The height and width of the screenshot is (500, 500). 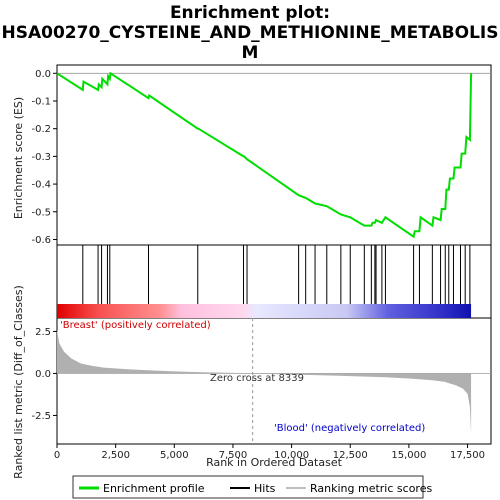 I want to click on metric-y-tick-label: 2.5, so click(x=43, y=332).